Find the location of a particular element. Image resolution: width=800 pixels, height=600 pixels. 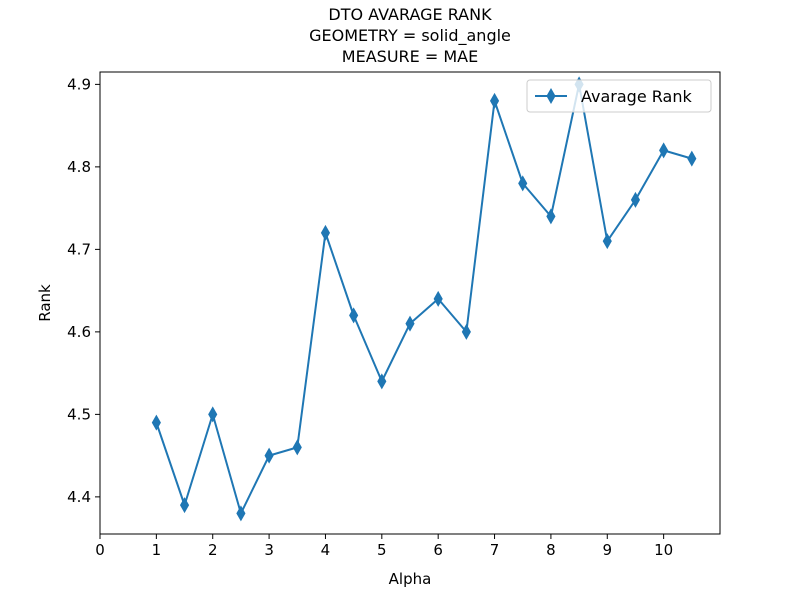

x-tick-label-3: 3 is located at coordinates (269, 550).